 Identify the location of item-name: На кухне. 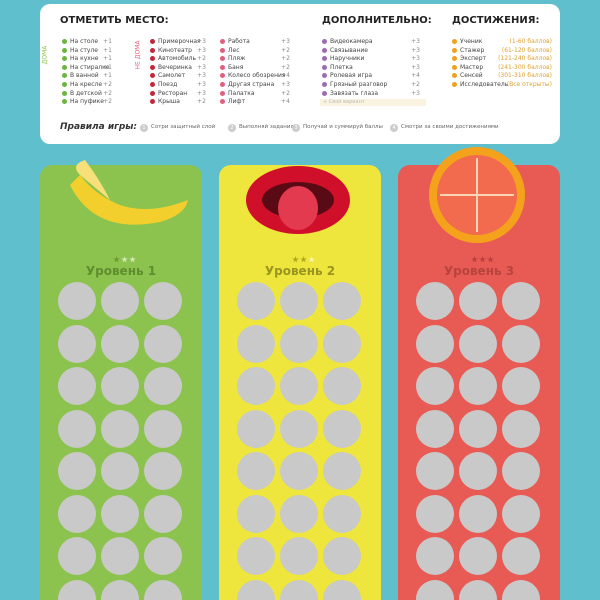
(84, 59).